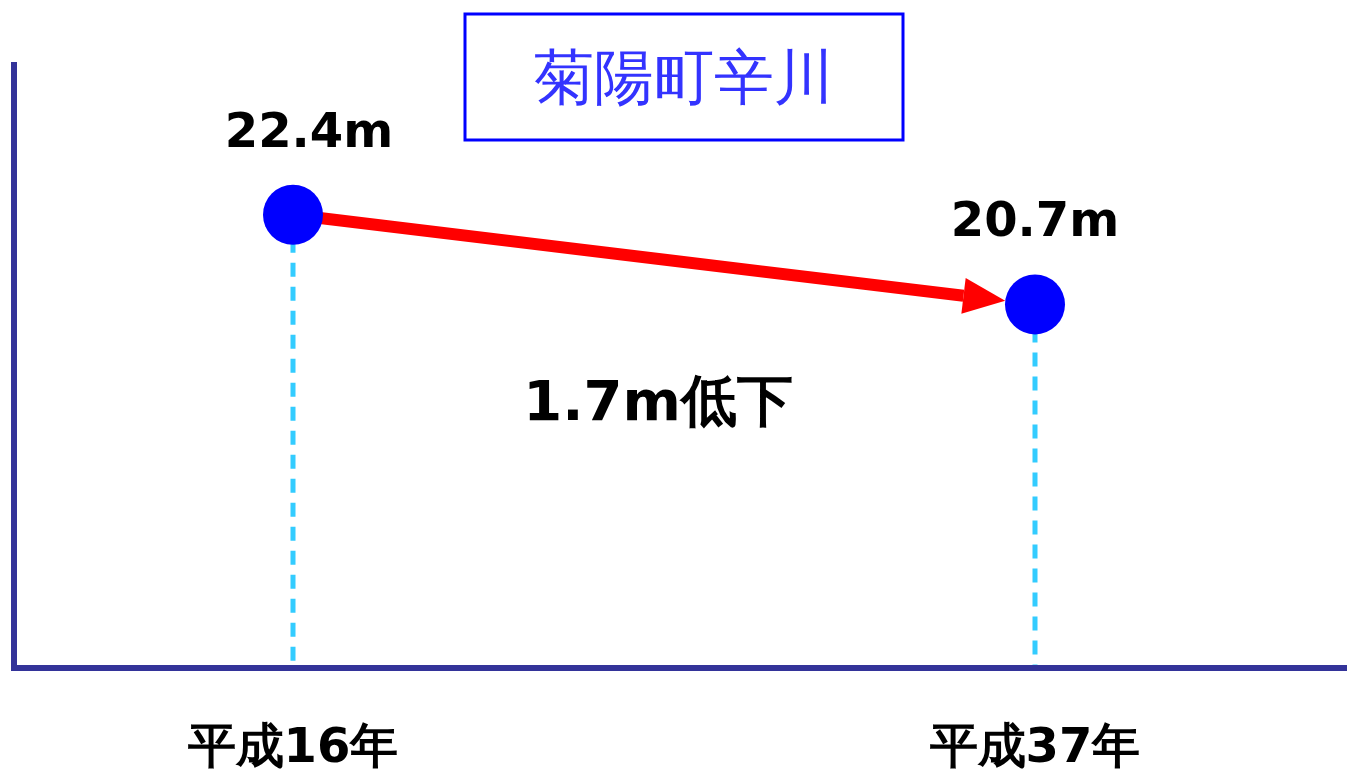 This screenshot has width=1347, height=773. I want to click on chart-title: 菊陽町辛川, so click(684, 77).